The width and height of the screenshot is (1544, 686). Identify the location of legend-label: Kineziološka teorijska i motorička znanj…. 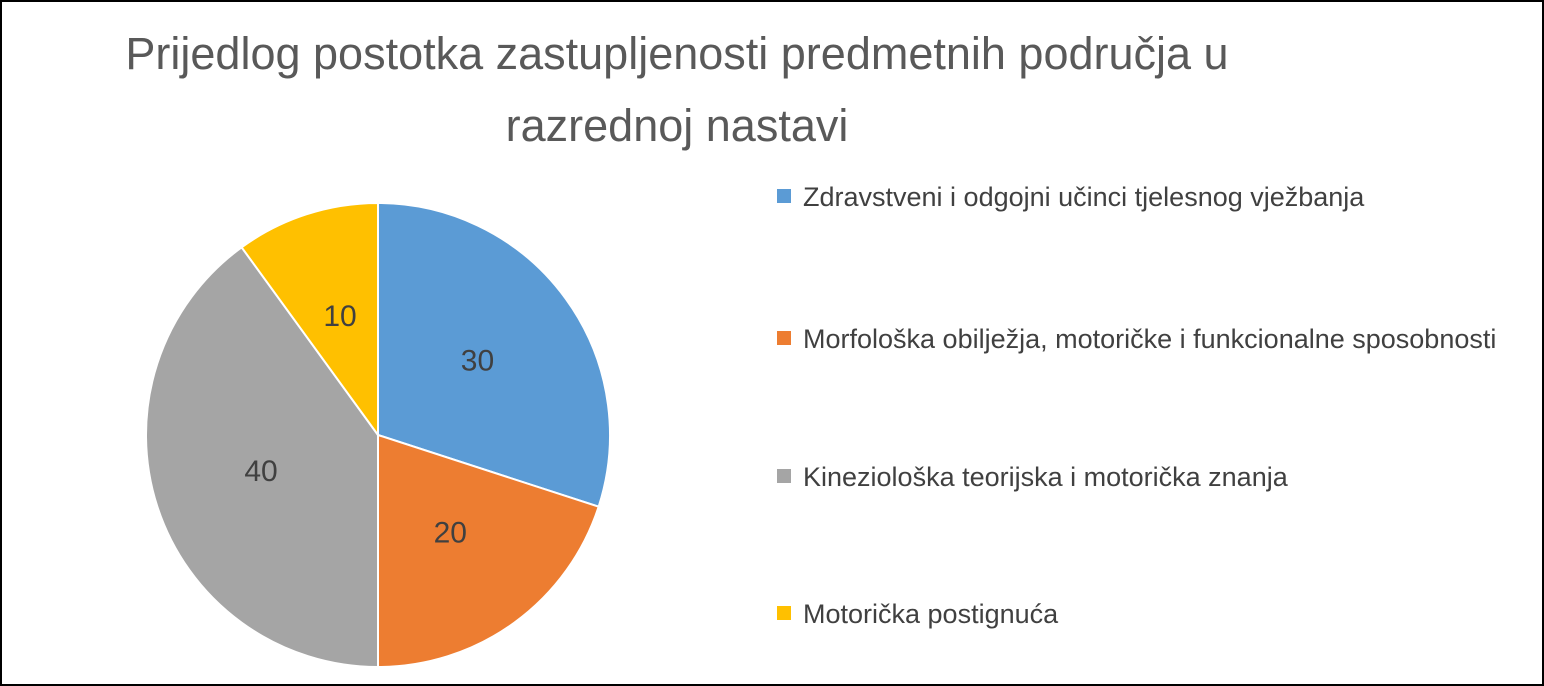
(1045, 477).